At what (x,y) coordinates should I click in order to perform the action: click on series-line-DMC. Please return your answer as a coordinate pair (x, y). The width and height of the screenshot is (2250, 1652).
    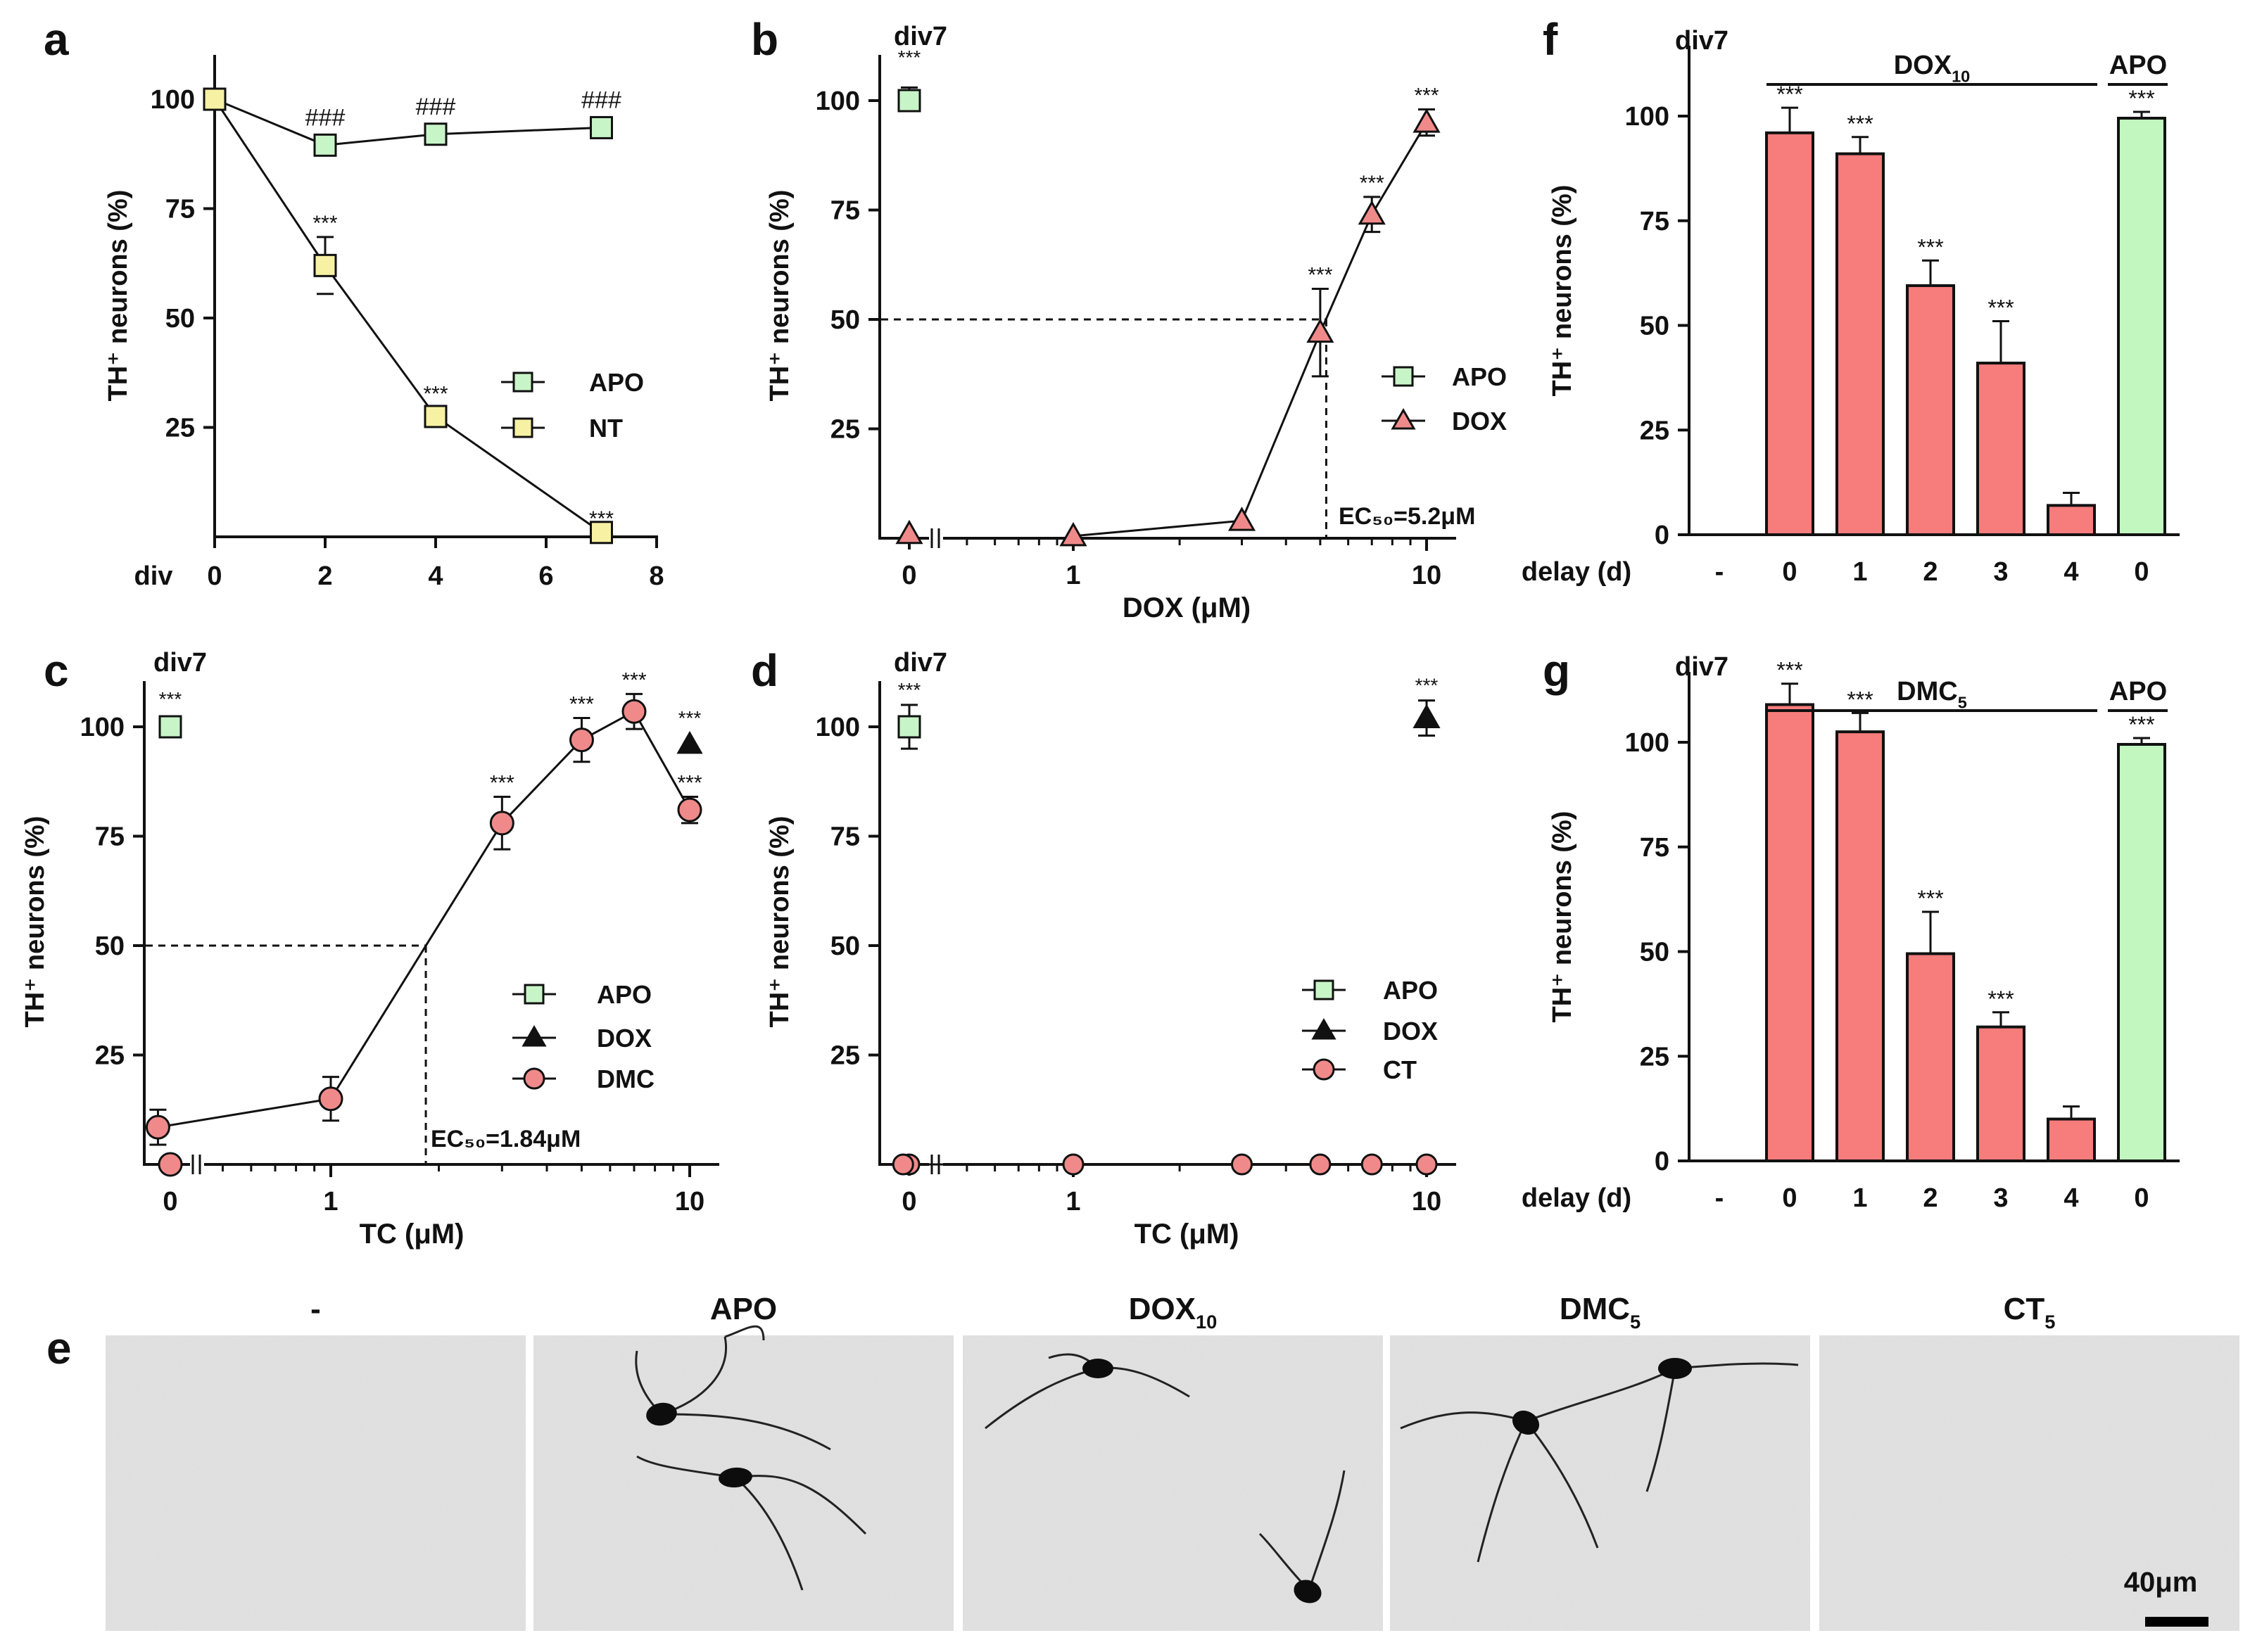
    Looking at the image, I should click on (424, 919).